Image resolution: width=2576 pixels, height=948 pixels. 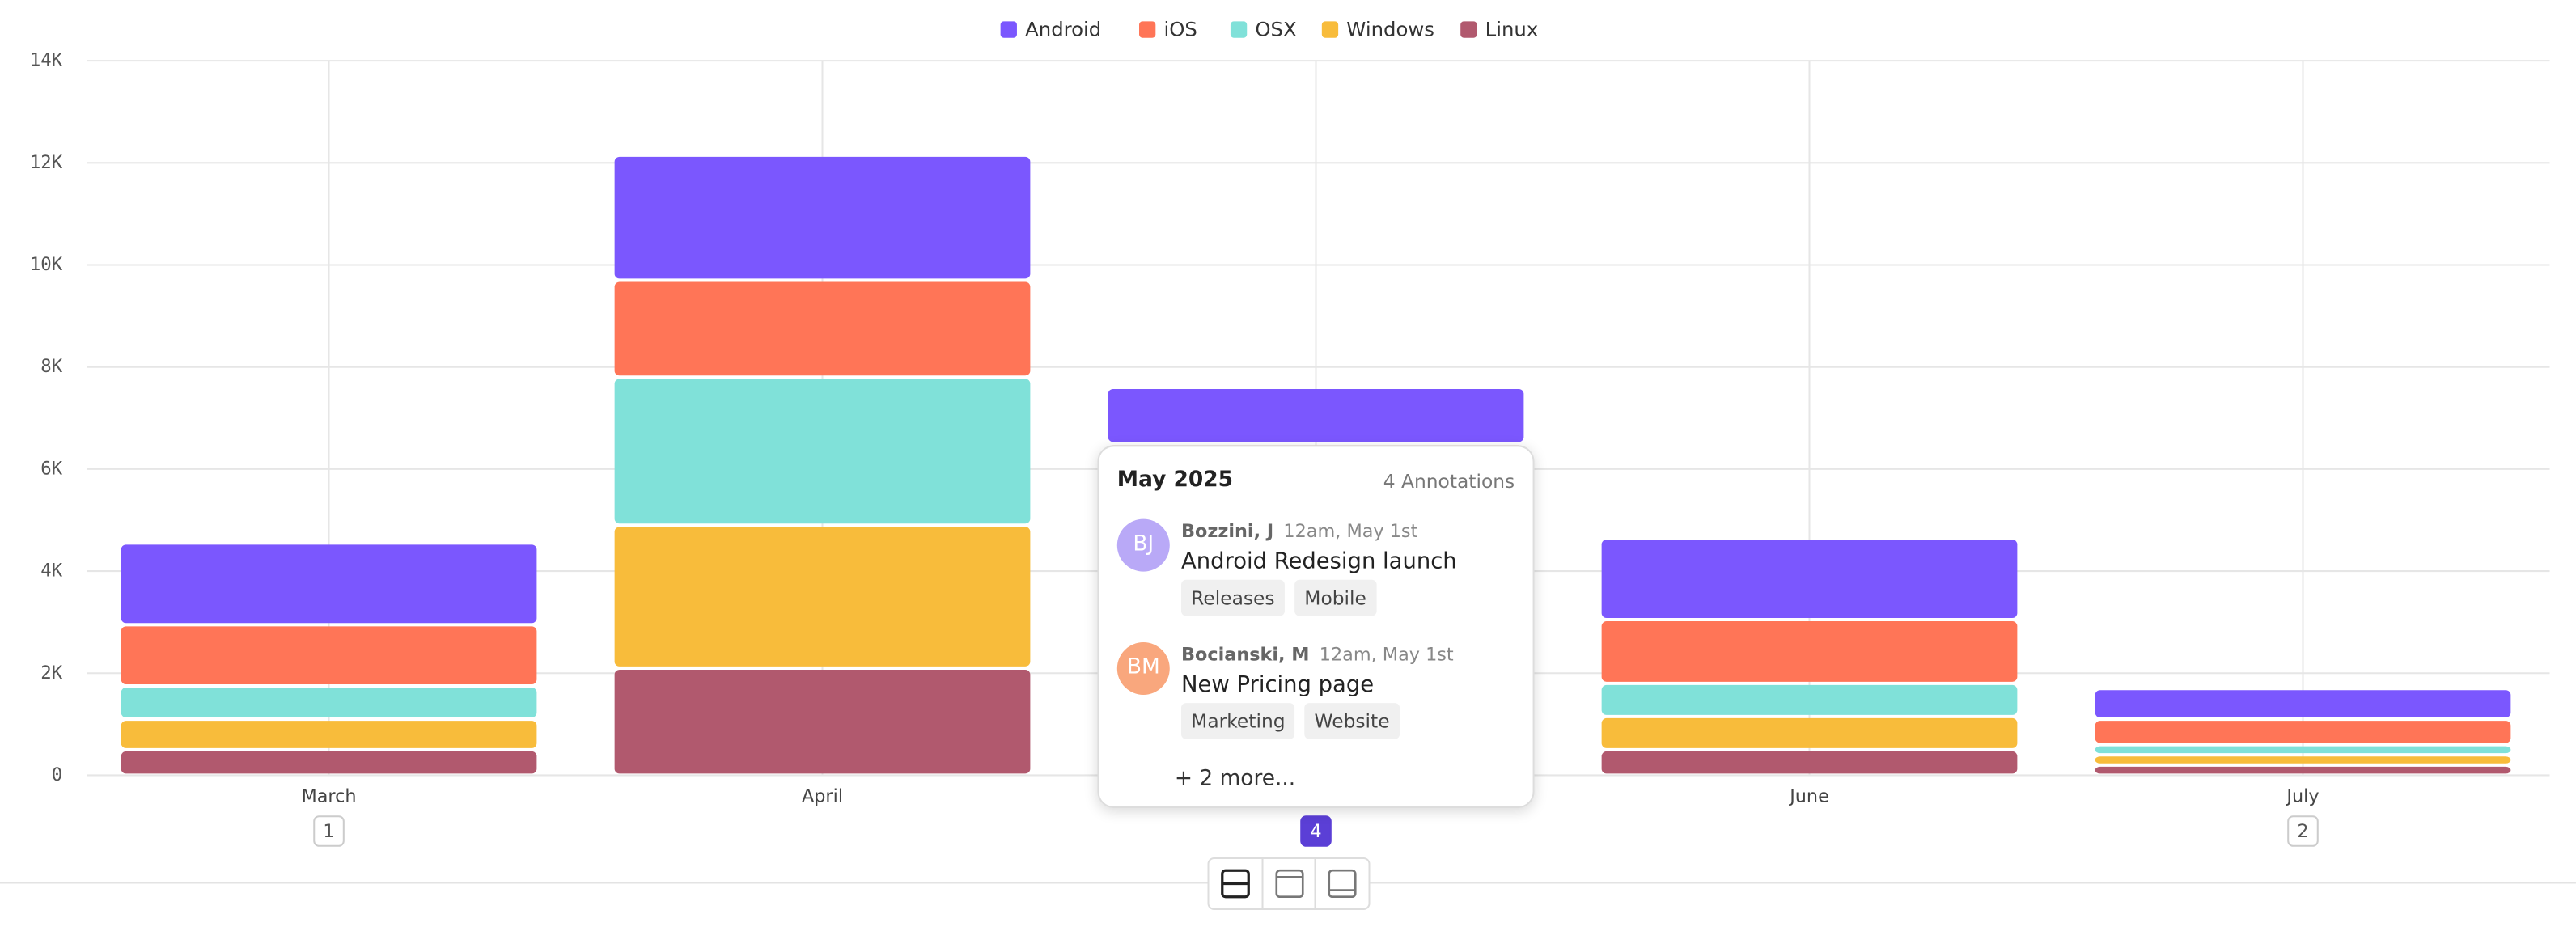 What do you see at coordinates (51, 572) in the screenshot?
I see `y-tick-label: 4K` at bounding box center [51, 572].